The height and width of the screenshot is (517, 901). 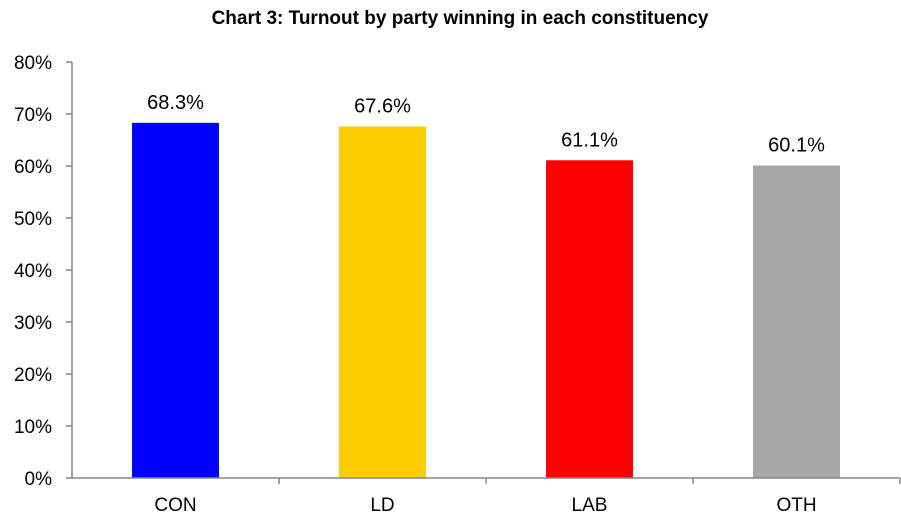 What do you see at coordinates (175, 103) in the screenshot?
I see `data-label: 68.3%` at bounding box center [175, 103].